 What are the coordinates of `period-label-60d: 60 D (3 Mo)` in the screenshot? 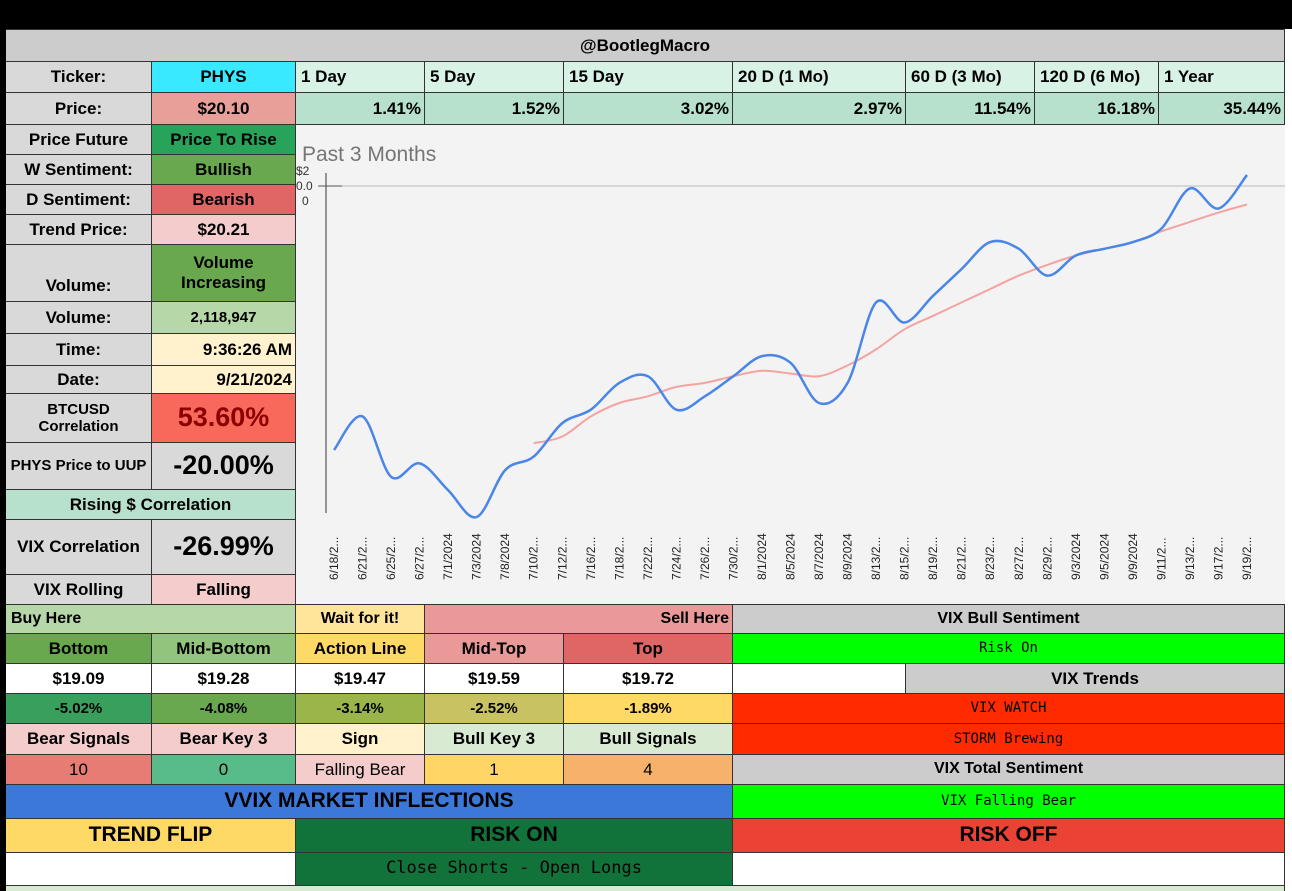 It's located at (970, 77).